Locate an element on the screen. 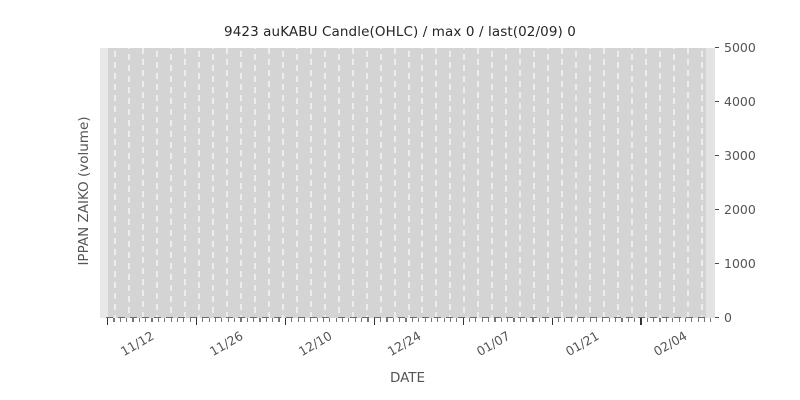  x-axis-tick-label: 12/24 is located at coordinates (404, 344).